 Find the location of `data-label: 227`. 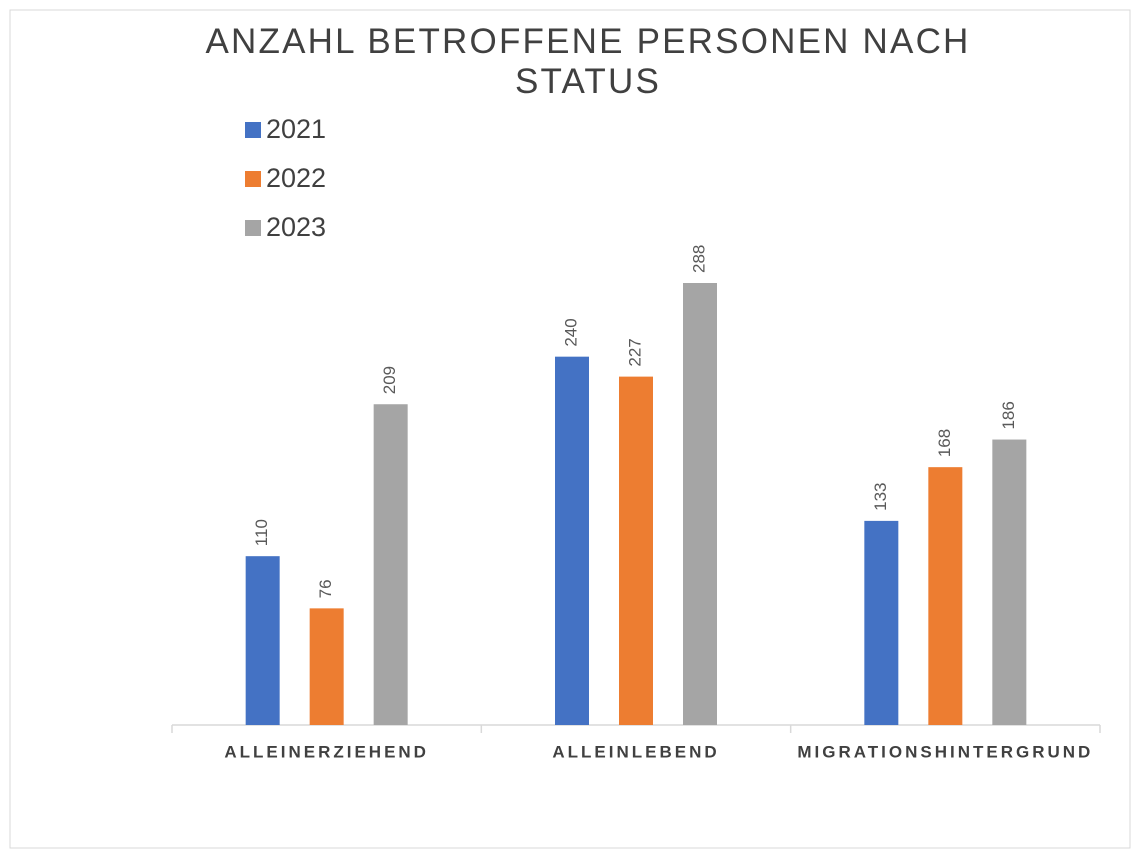

data-label: 227 is located at coordinates (634, 352).